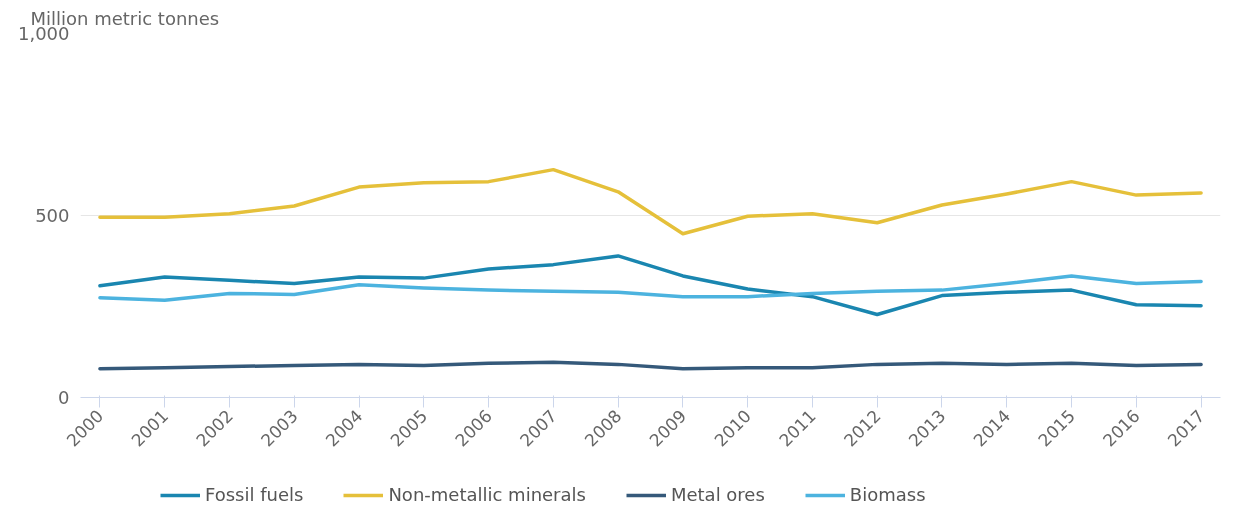 This screenshot has height=524, width=1244. I want to click on legend-label: Fossil fuels, so click(254, 494).